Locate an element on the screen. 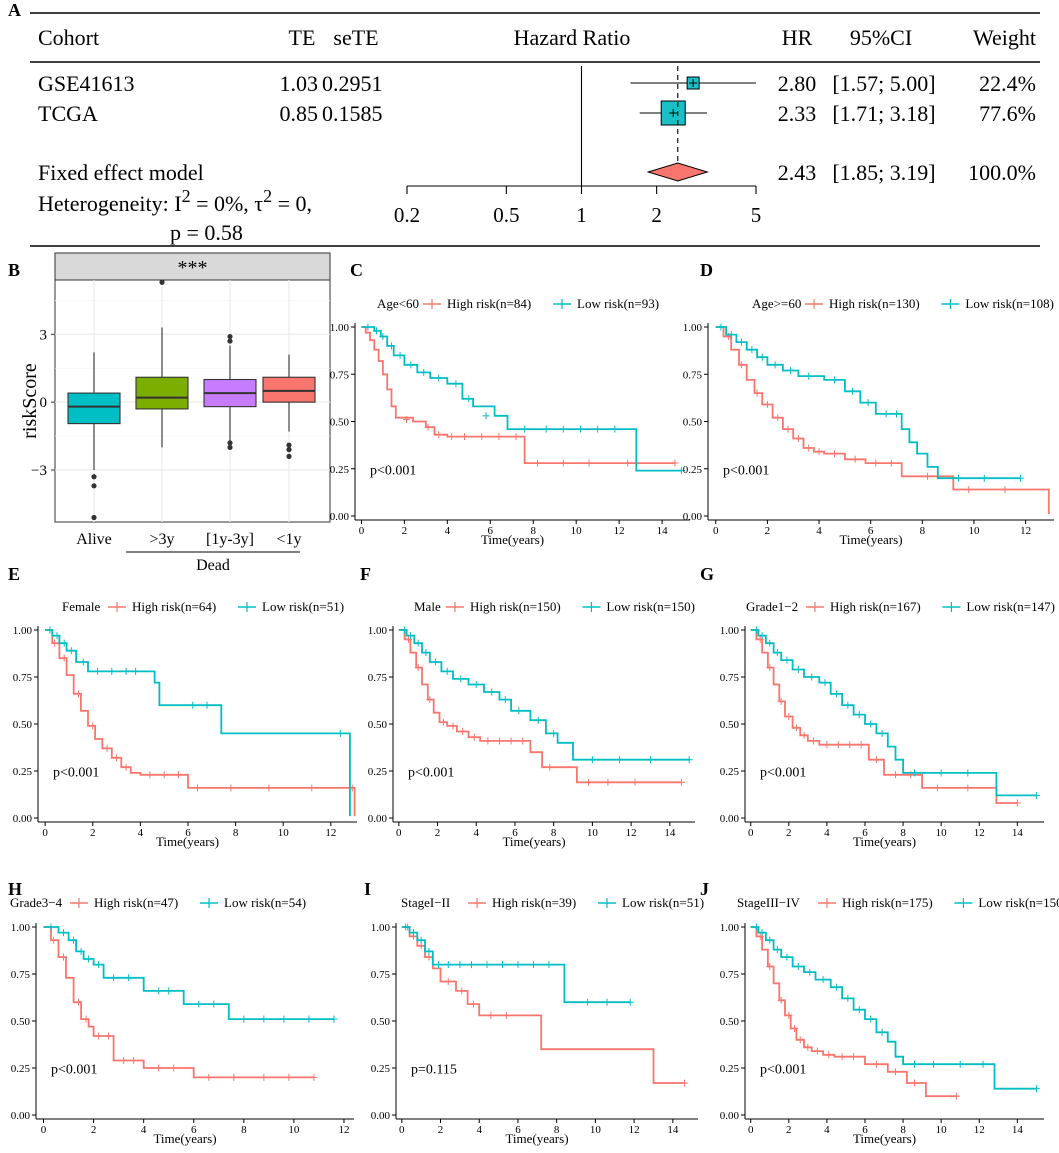 This screenshot has width=1059, height=1153. heterogeneity-label: Heterogeneity: I2 = 0%, τ2 = 0, is located at coordinates (175, 201).